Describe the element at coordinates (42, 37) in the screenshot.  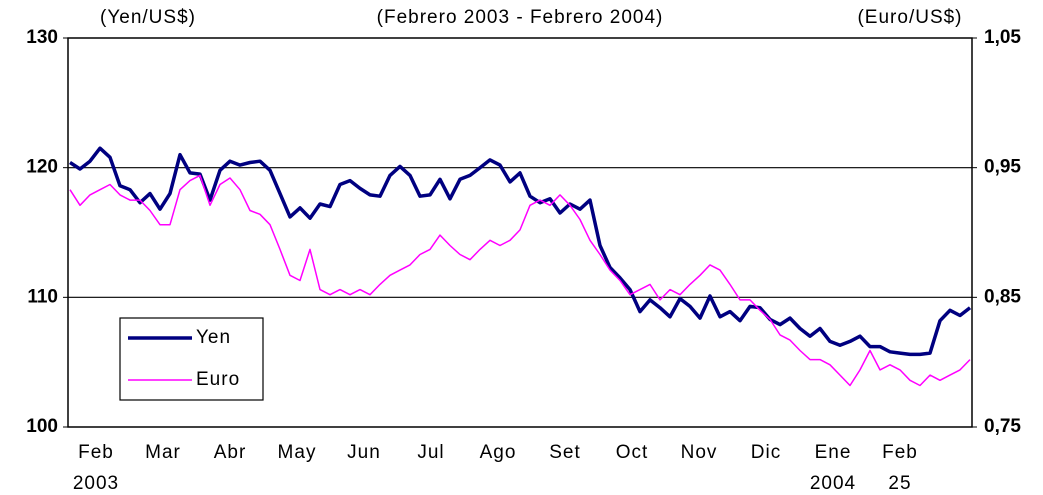
I see `y-tick-label: 130` at that location.